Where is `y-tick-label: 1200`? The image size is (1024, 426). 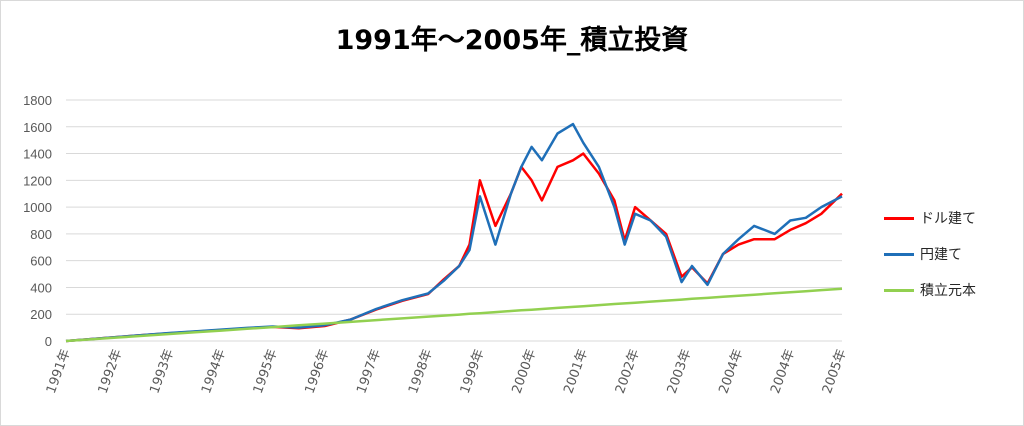
y-tick-label: 1200 is located at coordinates (37, 180).